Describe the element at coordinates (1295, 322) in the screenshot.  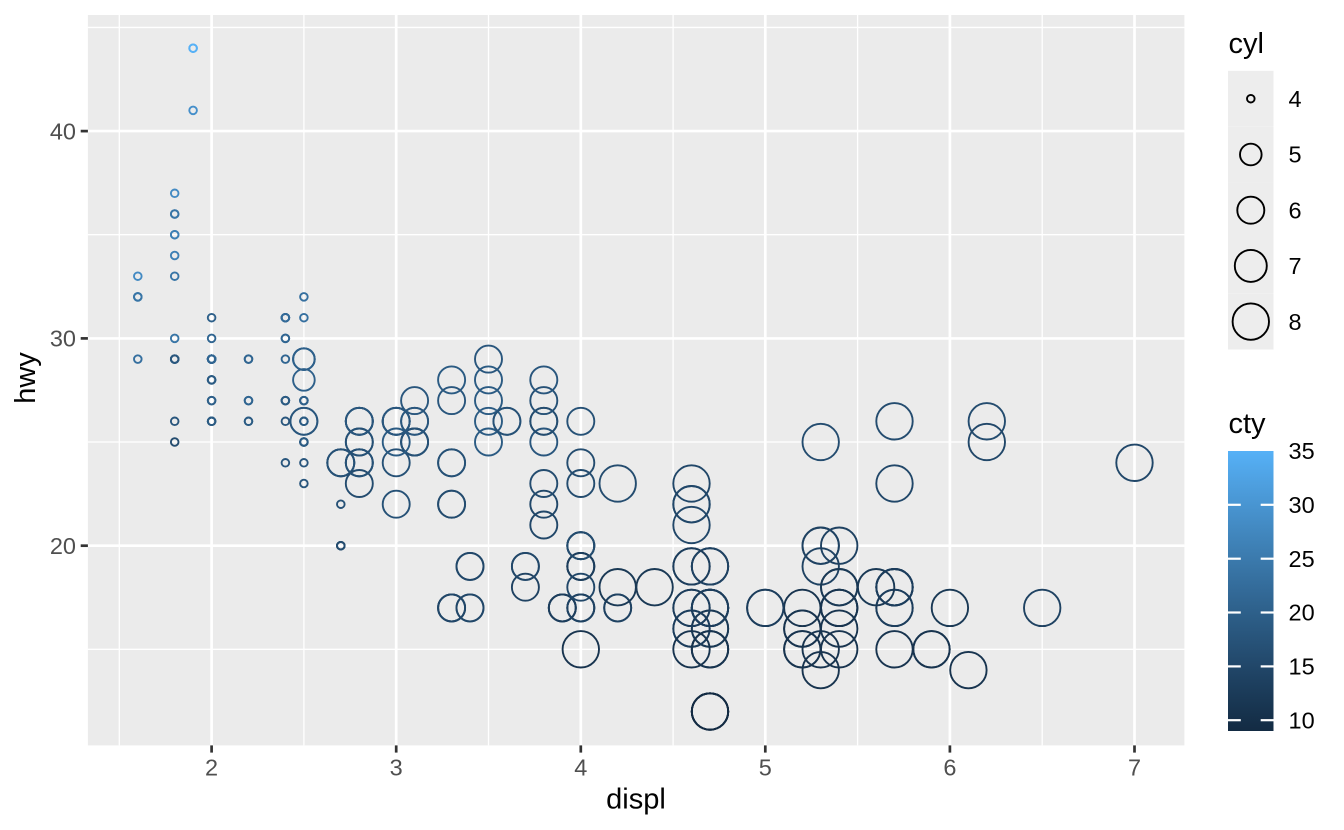
I see `svg-text: 8` at that location.